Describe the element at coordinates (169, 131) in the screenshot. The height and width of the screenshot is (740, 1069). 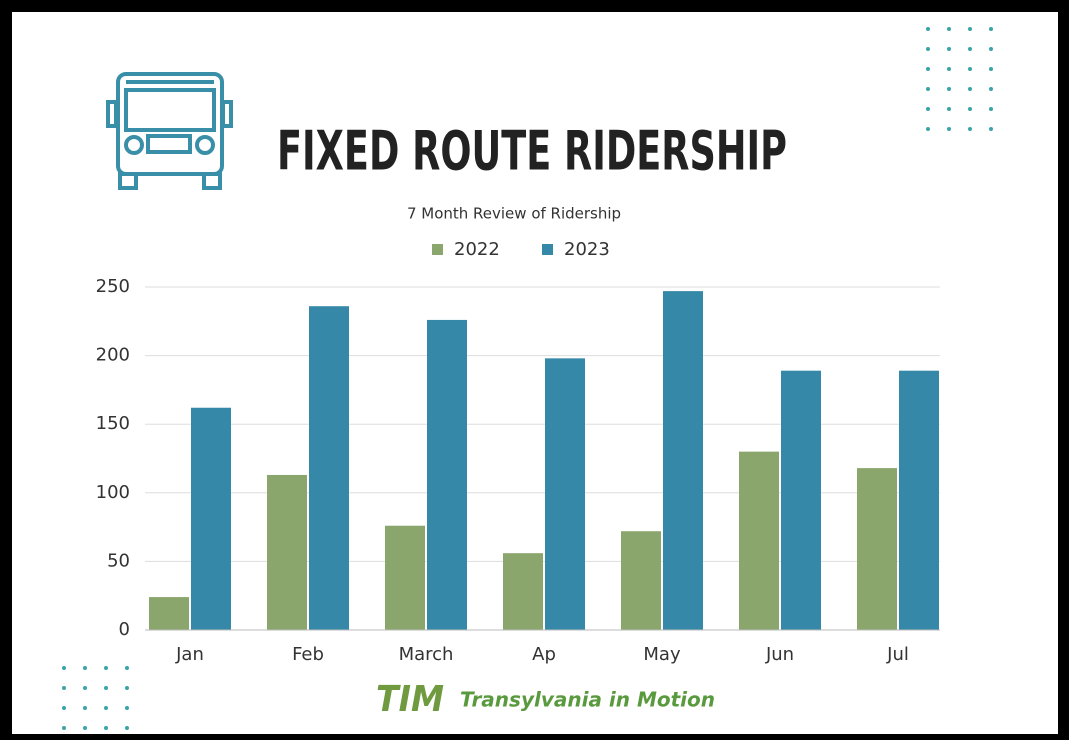
I see `bus-icon` at that location.